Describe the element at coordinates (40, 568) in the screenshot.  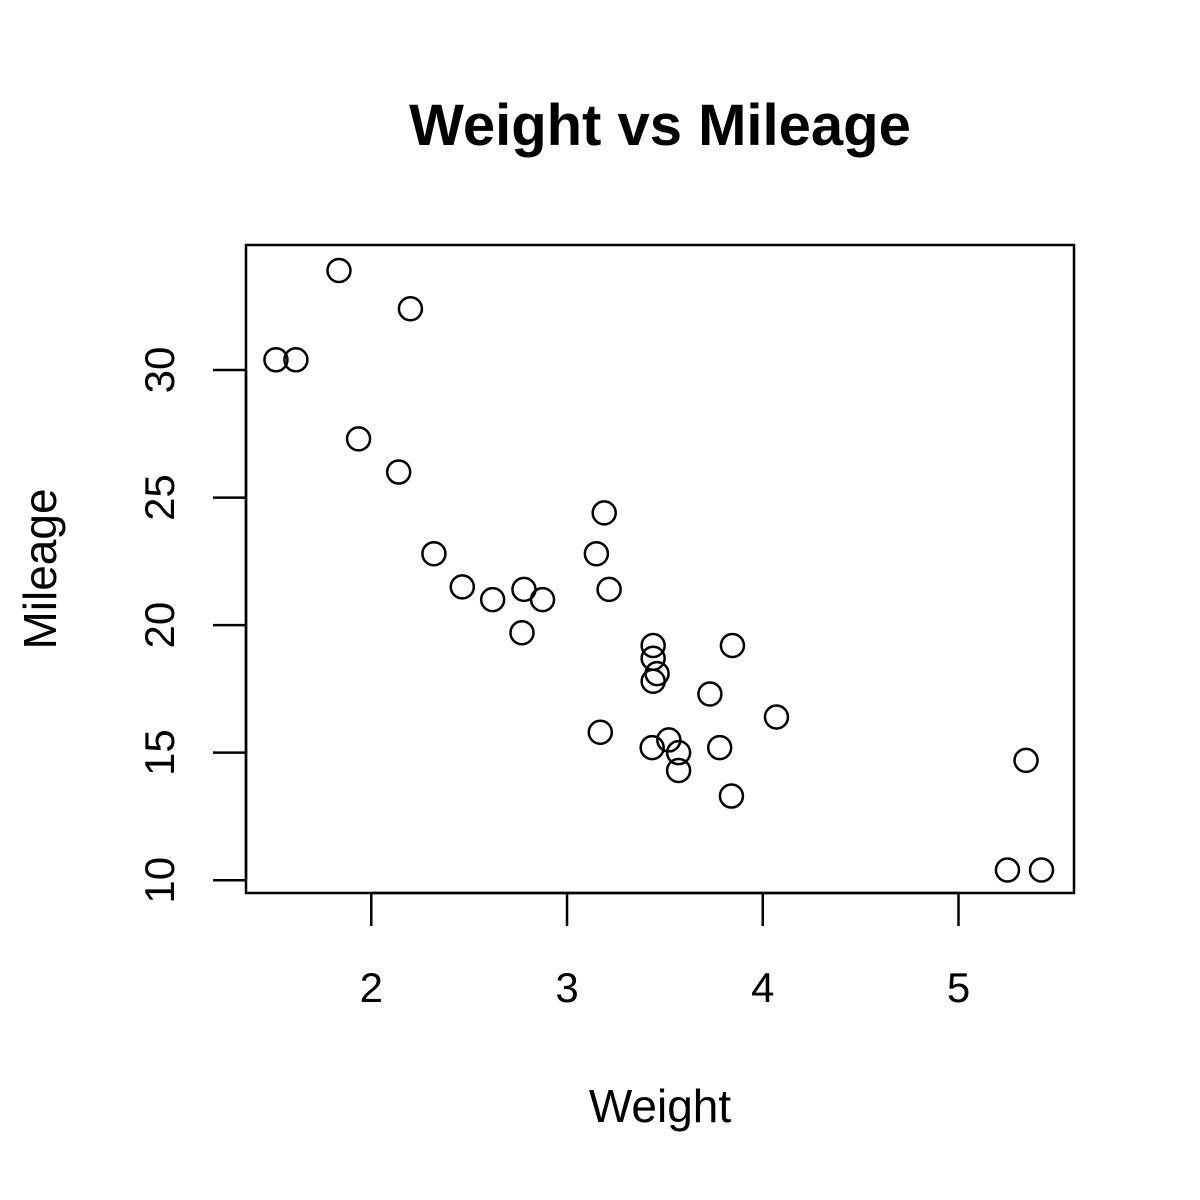
I see `y-axis-label: Mileage` at that location.